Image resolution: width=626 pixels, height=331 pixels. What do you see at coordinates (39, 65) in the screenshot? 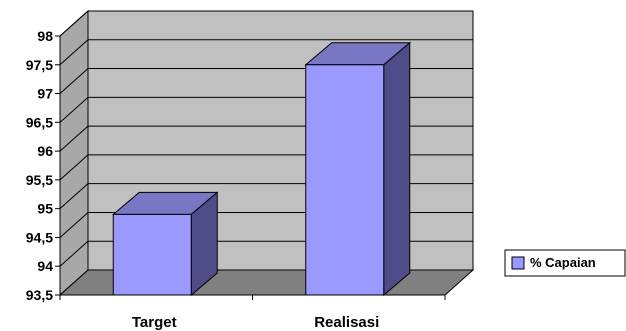
I see `y-tick-label: 97,5` at bounding box center [39, 65].